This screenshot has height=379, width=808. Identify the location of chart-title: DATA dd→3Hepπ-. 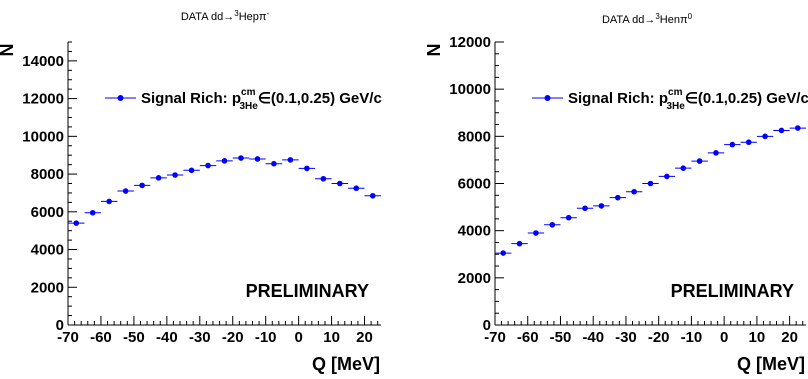
(225, 16).